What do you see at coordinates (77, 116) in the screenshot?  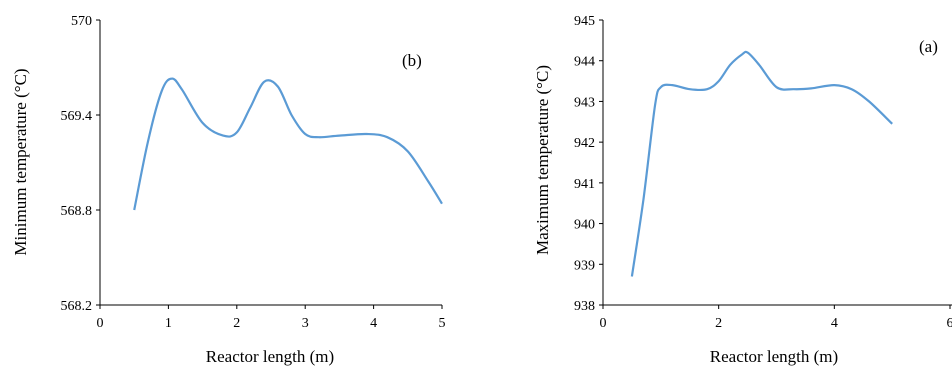 I see `y-tick-label: 569.4` at bounding box center [77, 116].